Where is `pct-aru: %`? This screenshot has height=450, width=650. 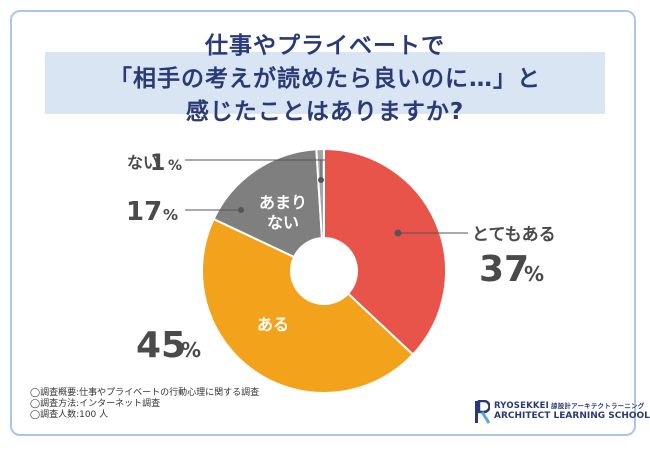
pct-aru: % is located at coordinates (191, 350).